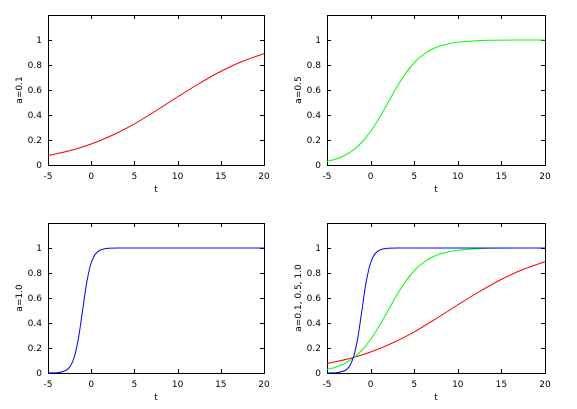  I want to click on y-axis-label: a=0.5, so click(299, 89).